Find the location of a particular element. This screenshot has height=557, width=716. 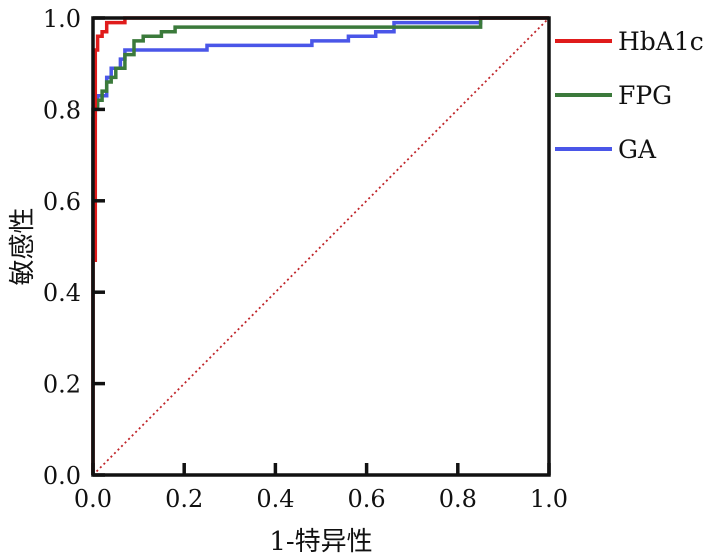

x-tick-label: 0.8 is located at coordinates (458, 499).